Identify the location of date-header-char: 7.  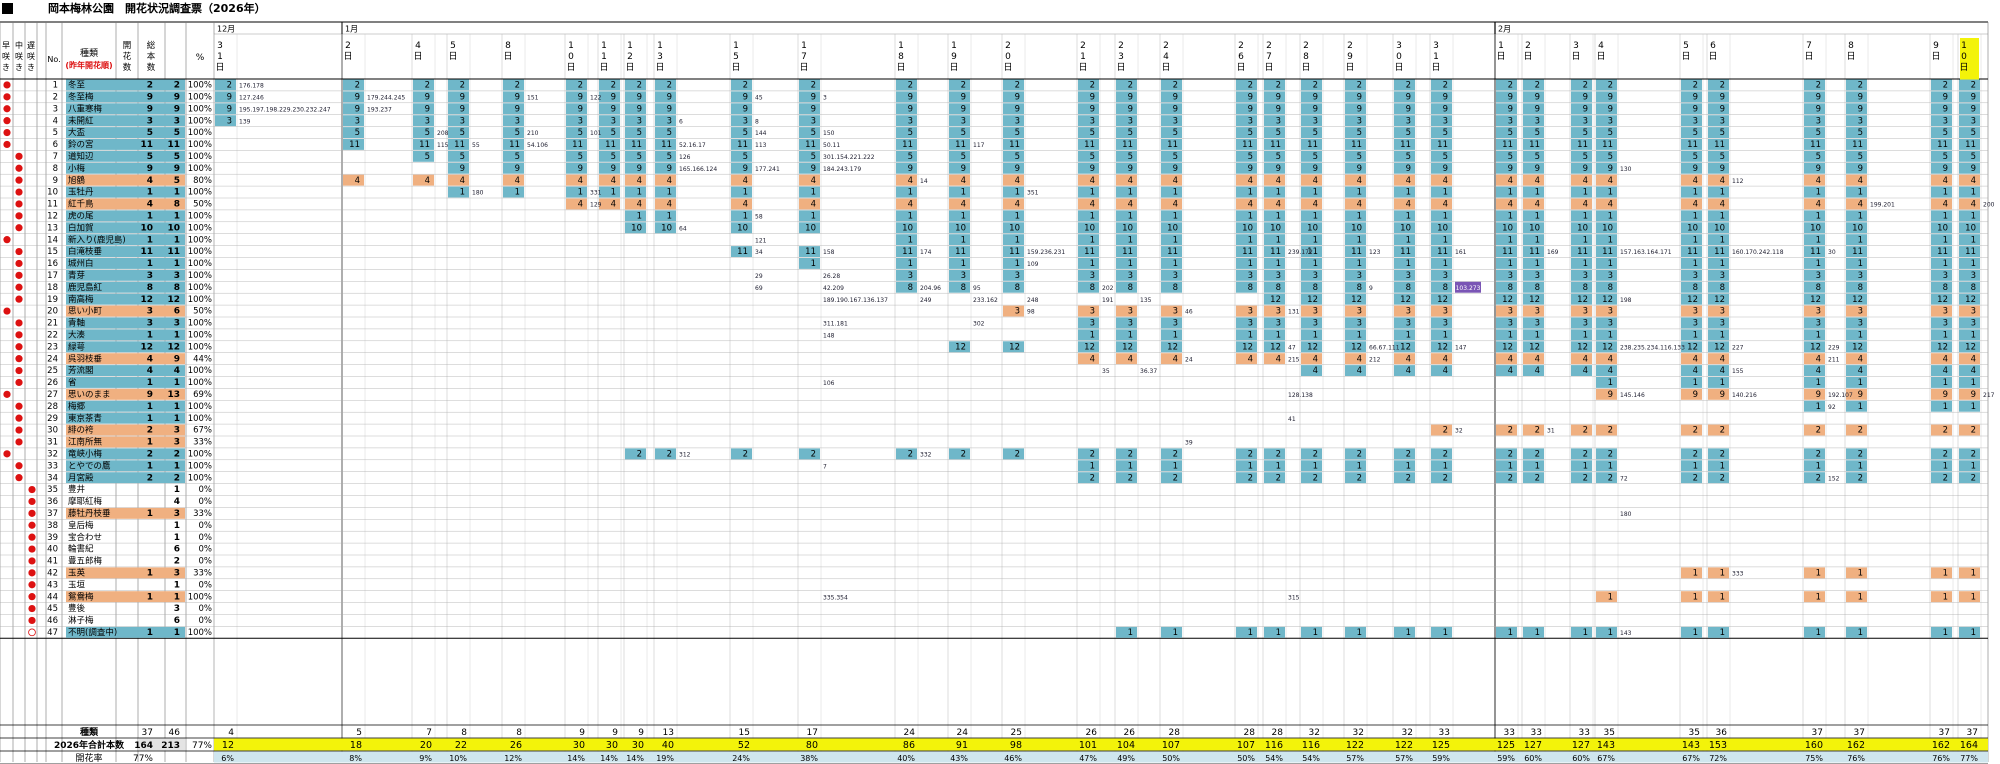
(1269, 57).